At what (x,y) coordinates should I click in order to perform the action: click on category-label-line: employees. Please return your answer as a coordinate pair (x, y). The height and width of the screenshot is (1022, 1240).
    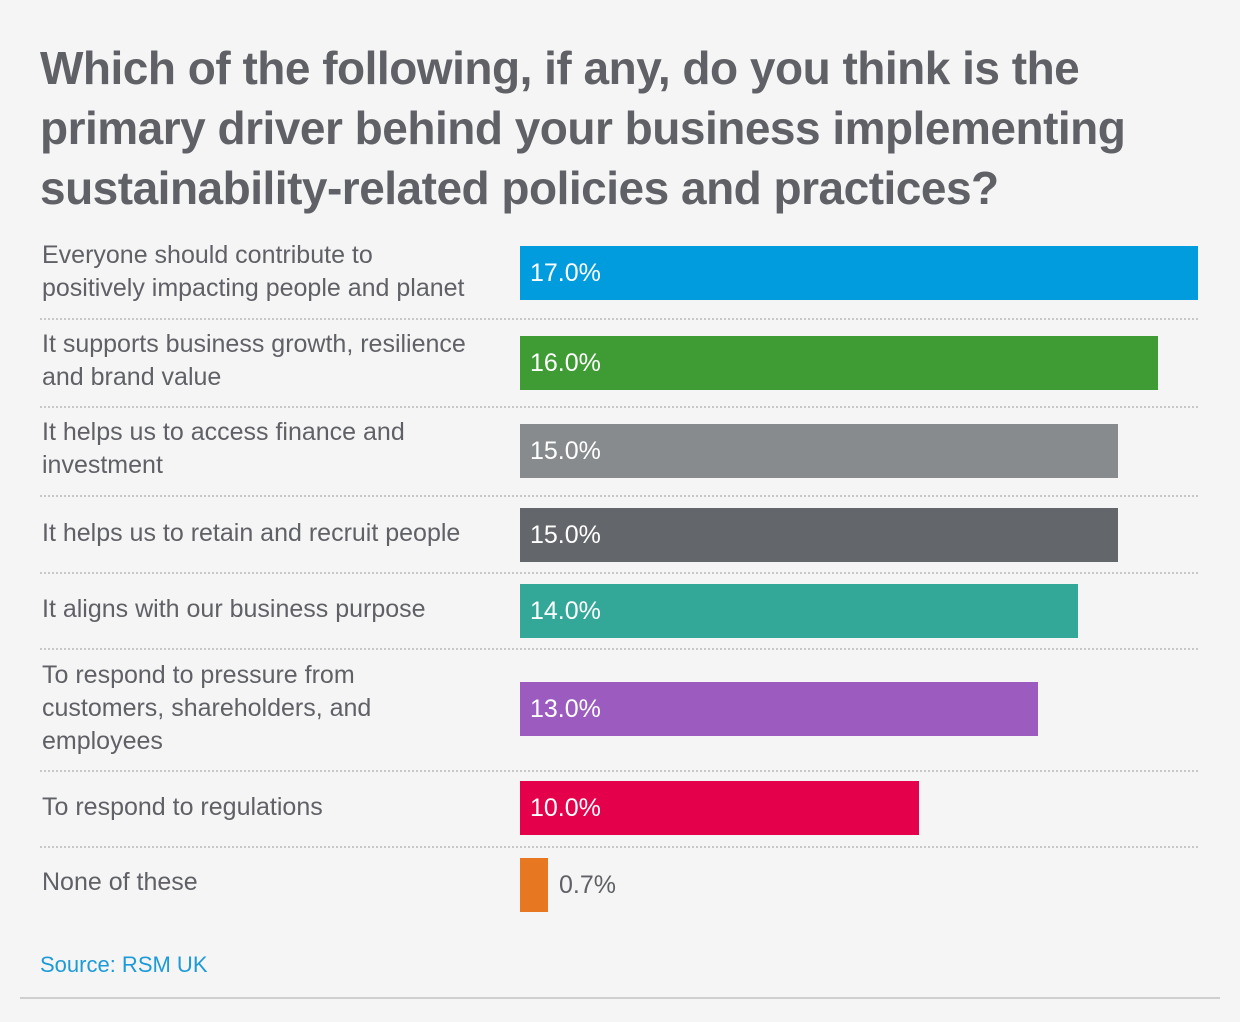
    Looking at the image, I should click on (102, 741).